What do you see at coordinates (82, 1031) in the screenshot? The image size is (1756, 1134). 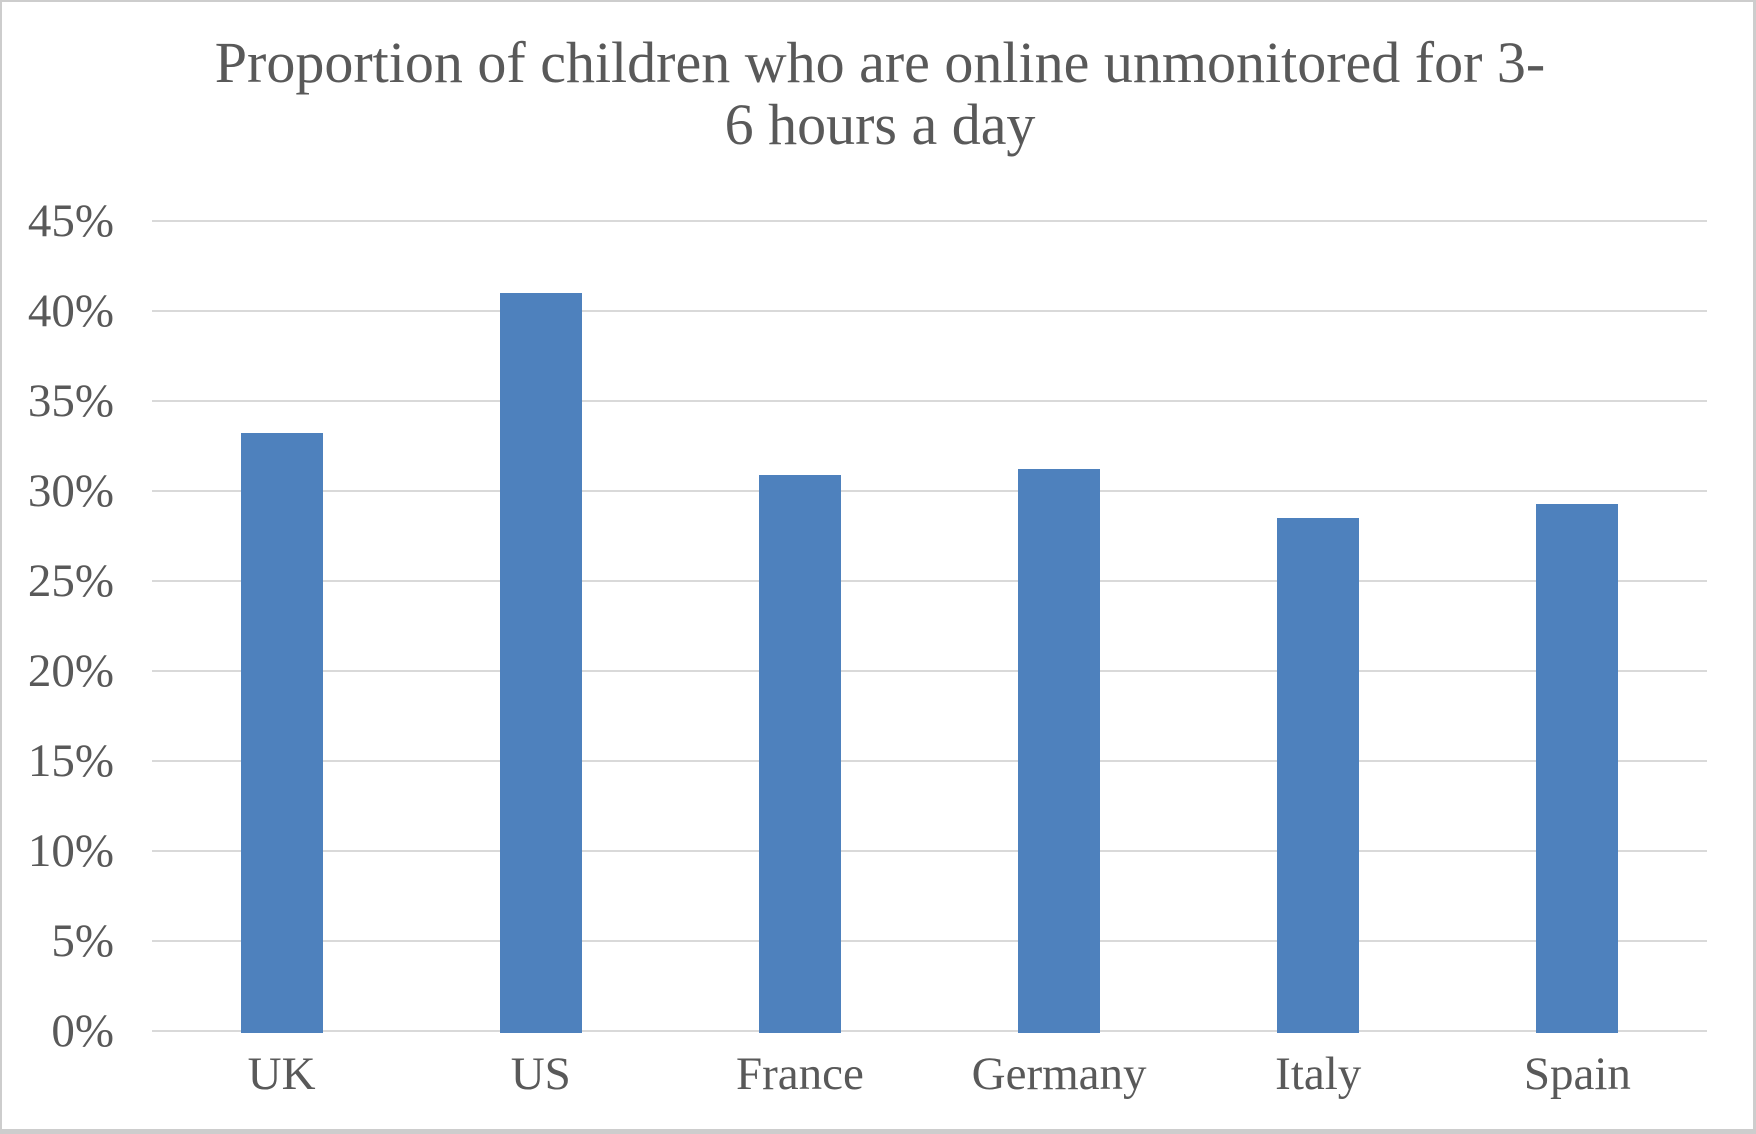 I see `y-axis-tick-label: 0%` at bounding box center [82, 1031].